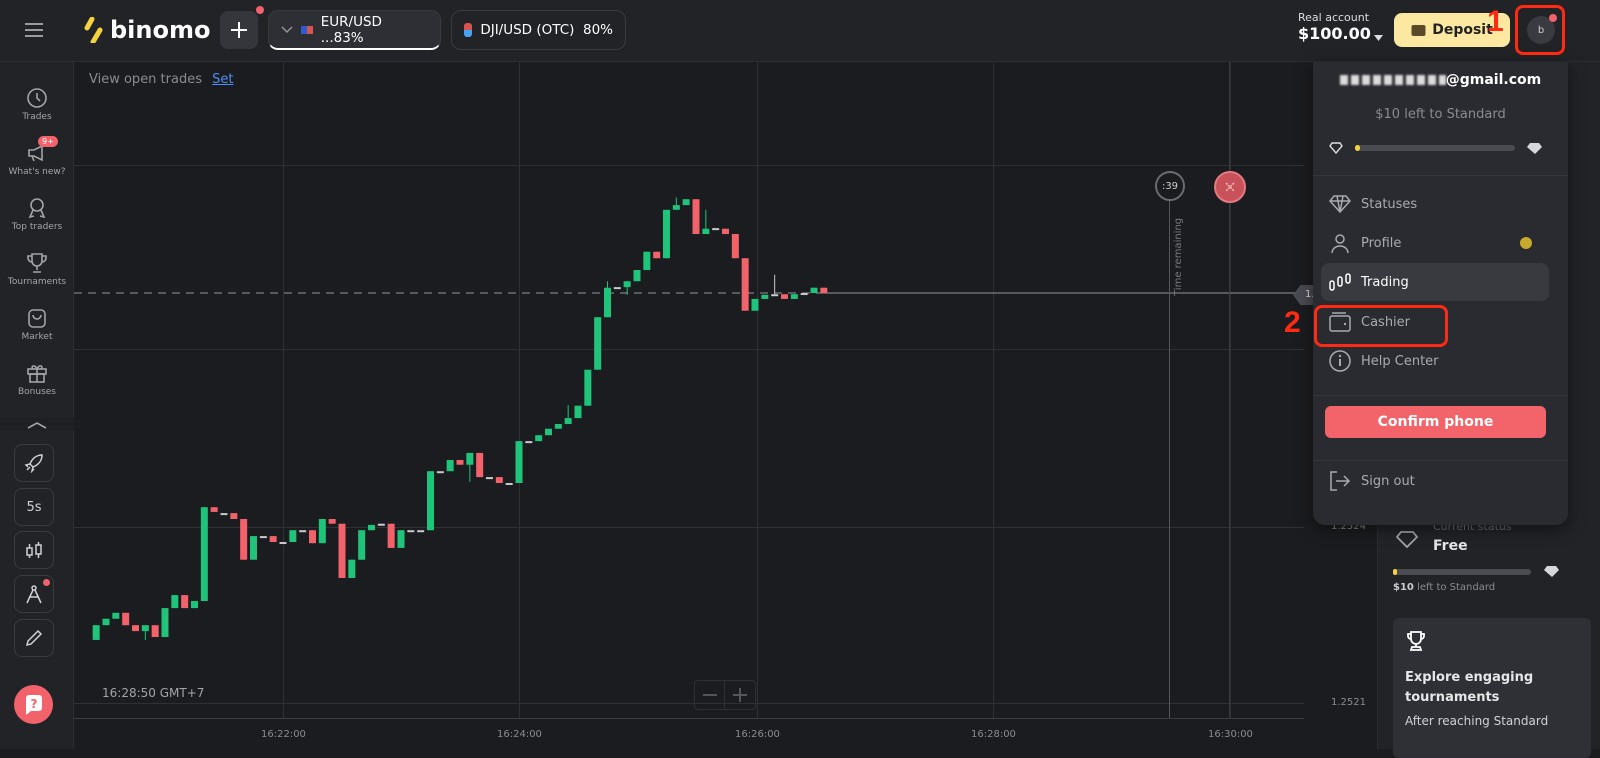 The image size is (1600, 758). I want to click on avatar: b, so click(1542, 29).